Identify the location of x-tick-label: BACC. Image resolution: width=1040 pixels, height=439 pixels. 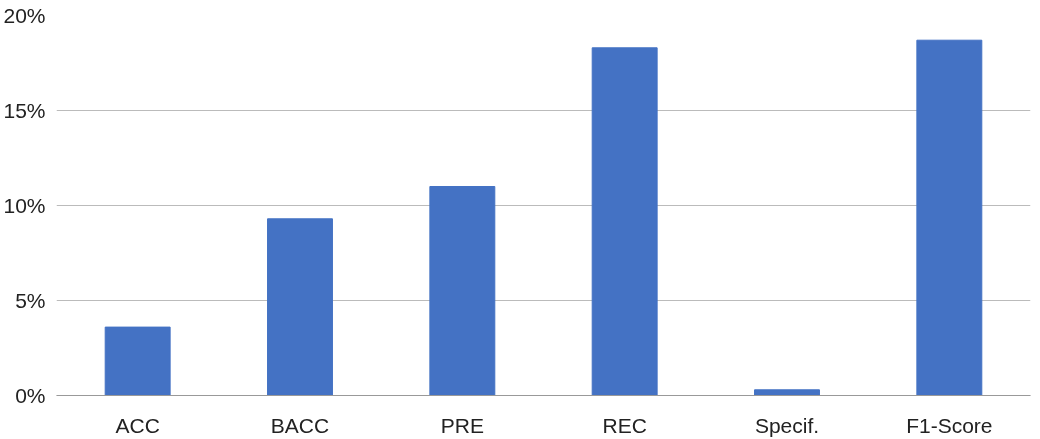
(300, 425).